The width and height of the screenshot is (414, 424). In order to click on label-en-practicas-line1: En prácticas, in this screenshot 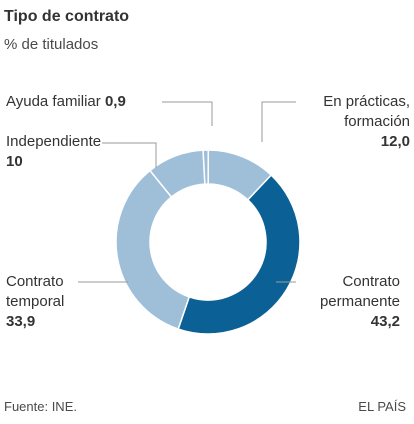, I will do `click(366, 101)`.